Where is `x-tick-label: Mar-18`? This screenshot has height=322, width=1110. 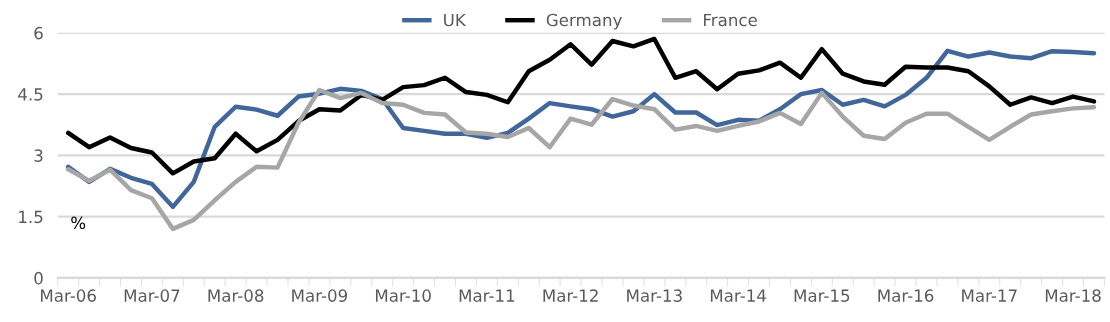
x-tick-label: Mar-18 is located at coordinates (1073, 295).